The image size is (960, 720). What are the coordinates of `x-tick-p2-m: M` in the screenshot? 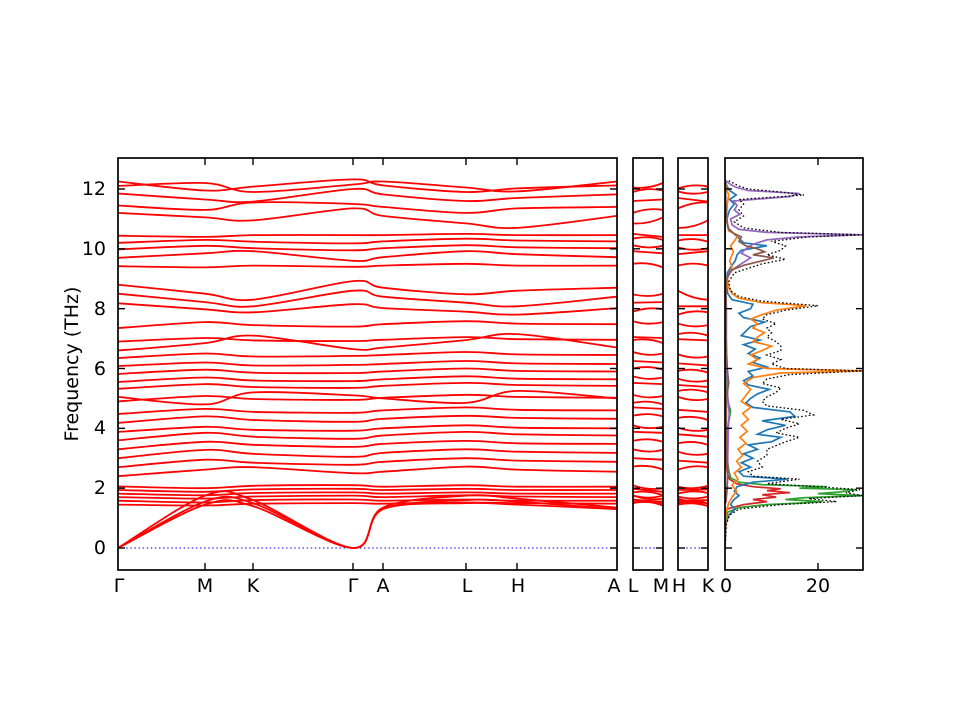 It's located at (661, 586).